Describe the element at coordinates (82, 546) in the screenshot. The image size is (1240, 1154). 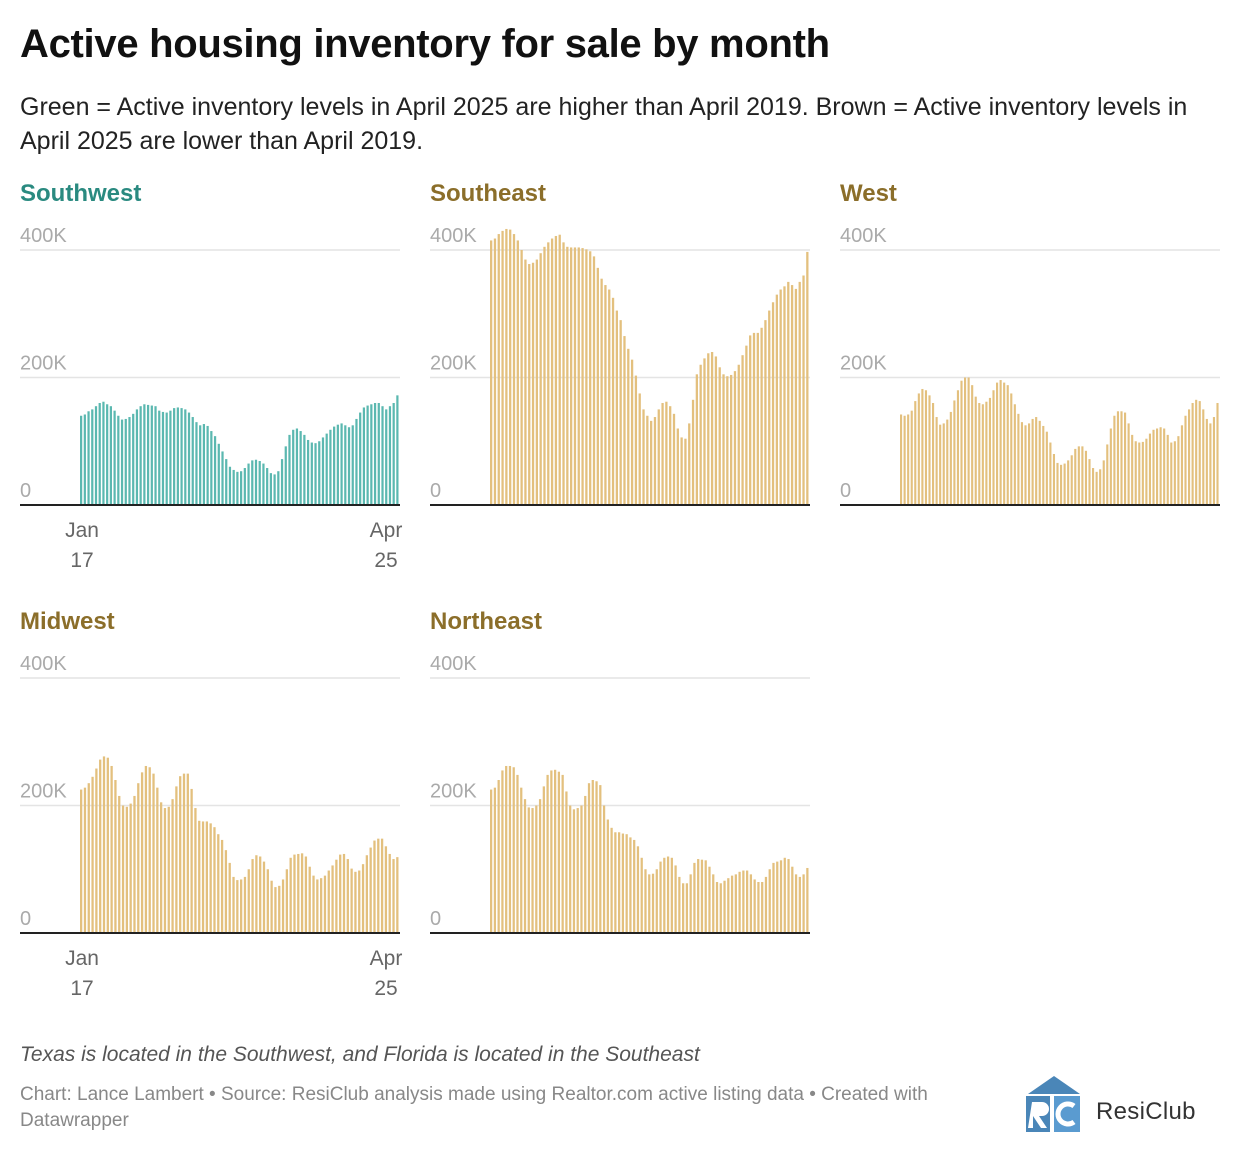
I see `x-tick-label-start: Jan 17` at that location.